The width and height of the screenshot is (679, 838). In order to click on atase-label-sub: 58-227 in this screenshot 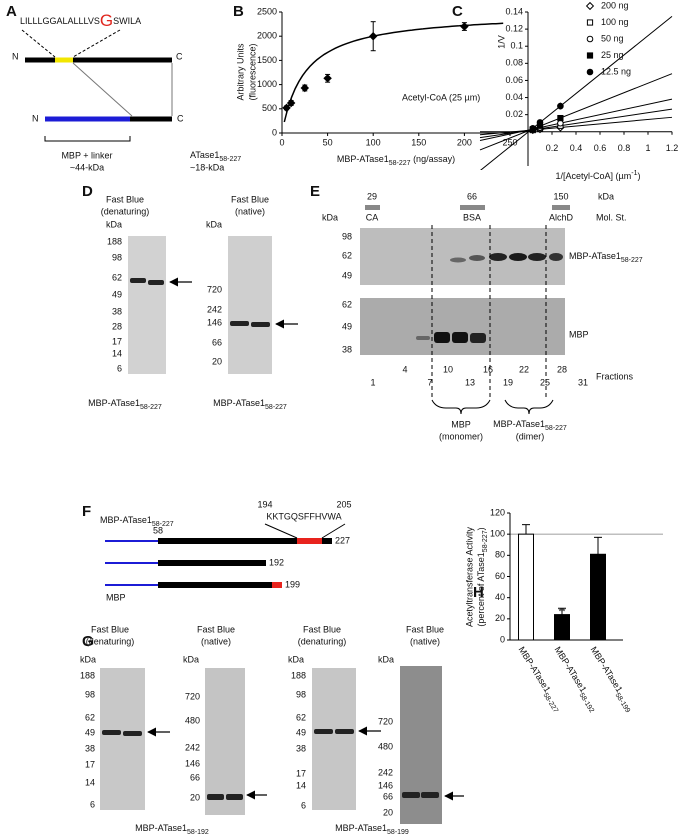, I will do `click(230, 159)`.